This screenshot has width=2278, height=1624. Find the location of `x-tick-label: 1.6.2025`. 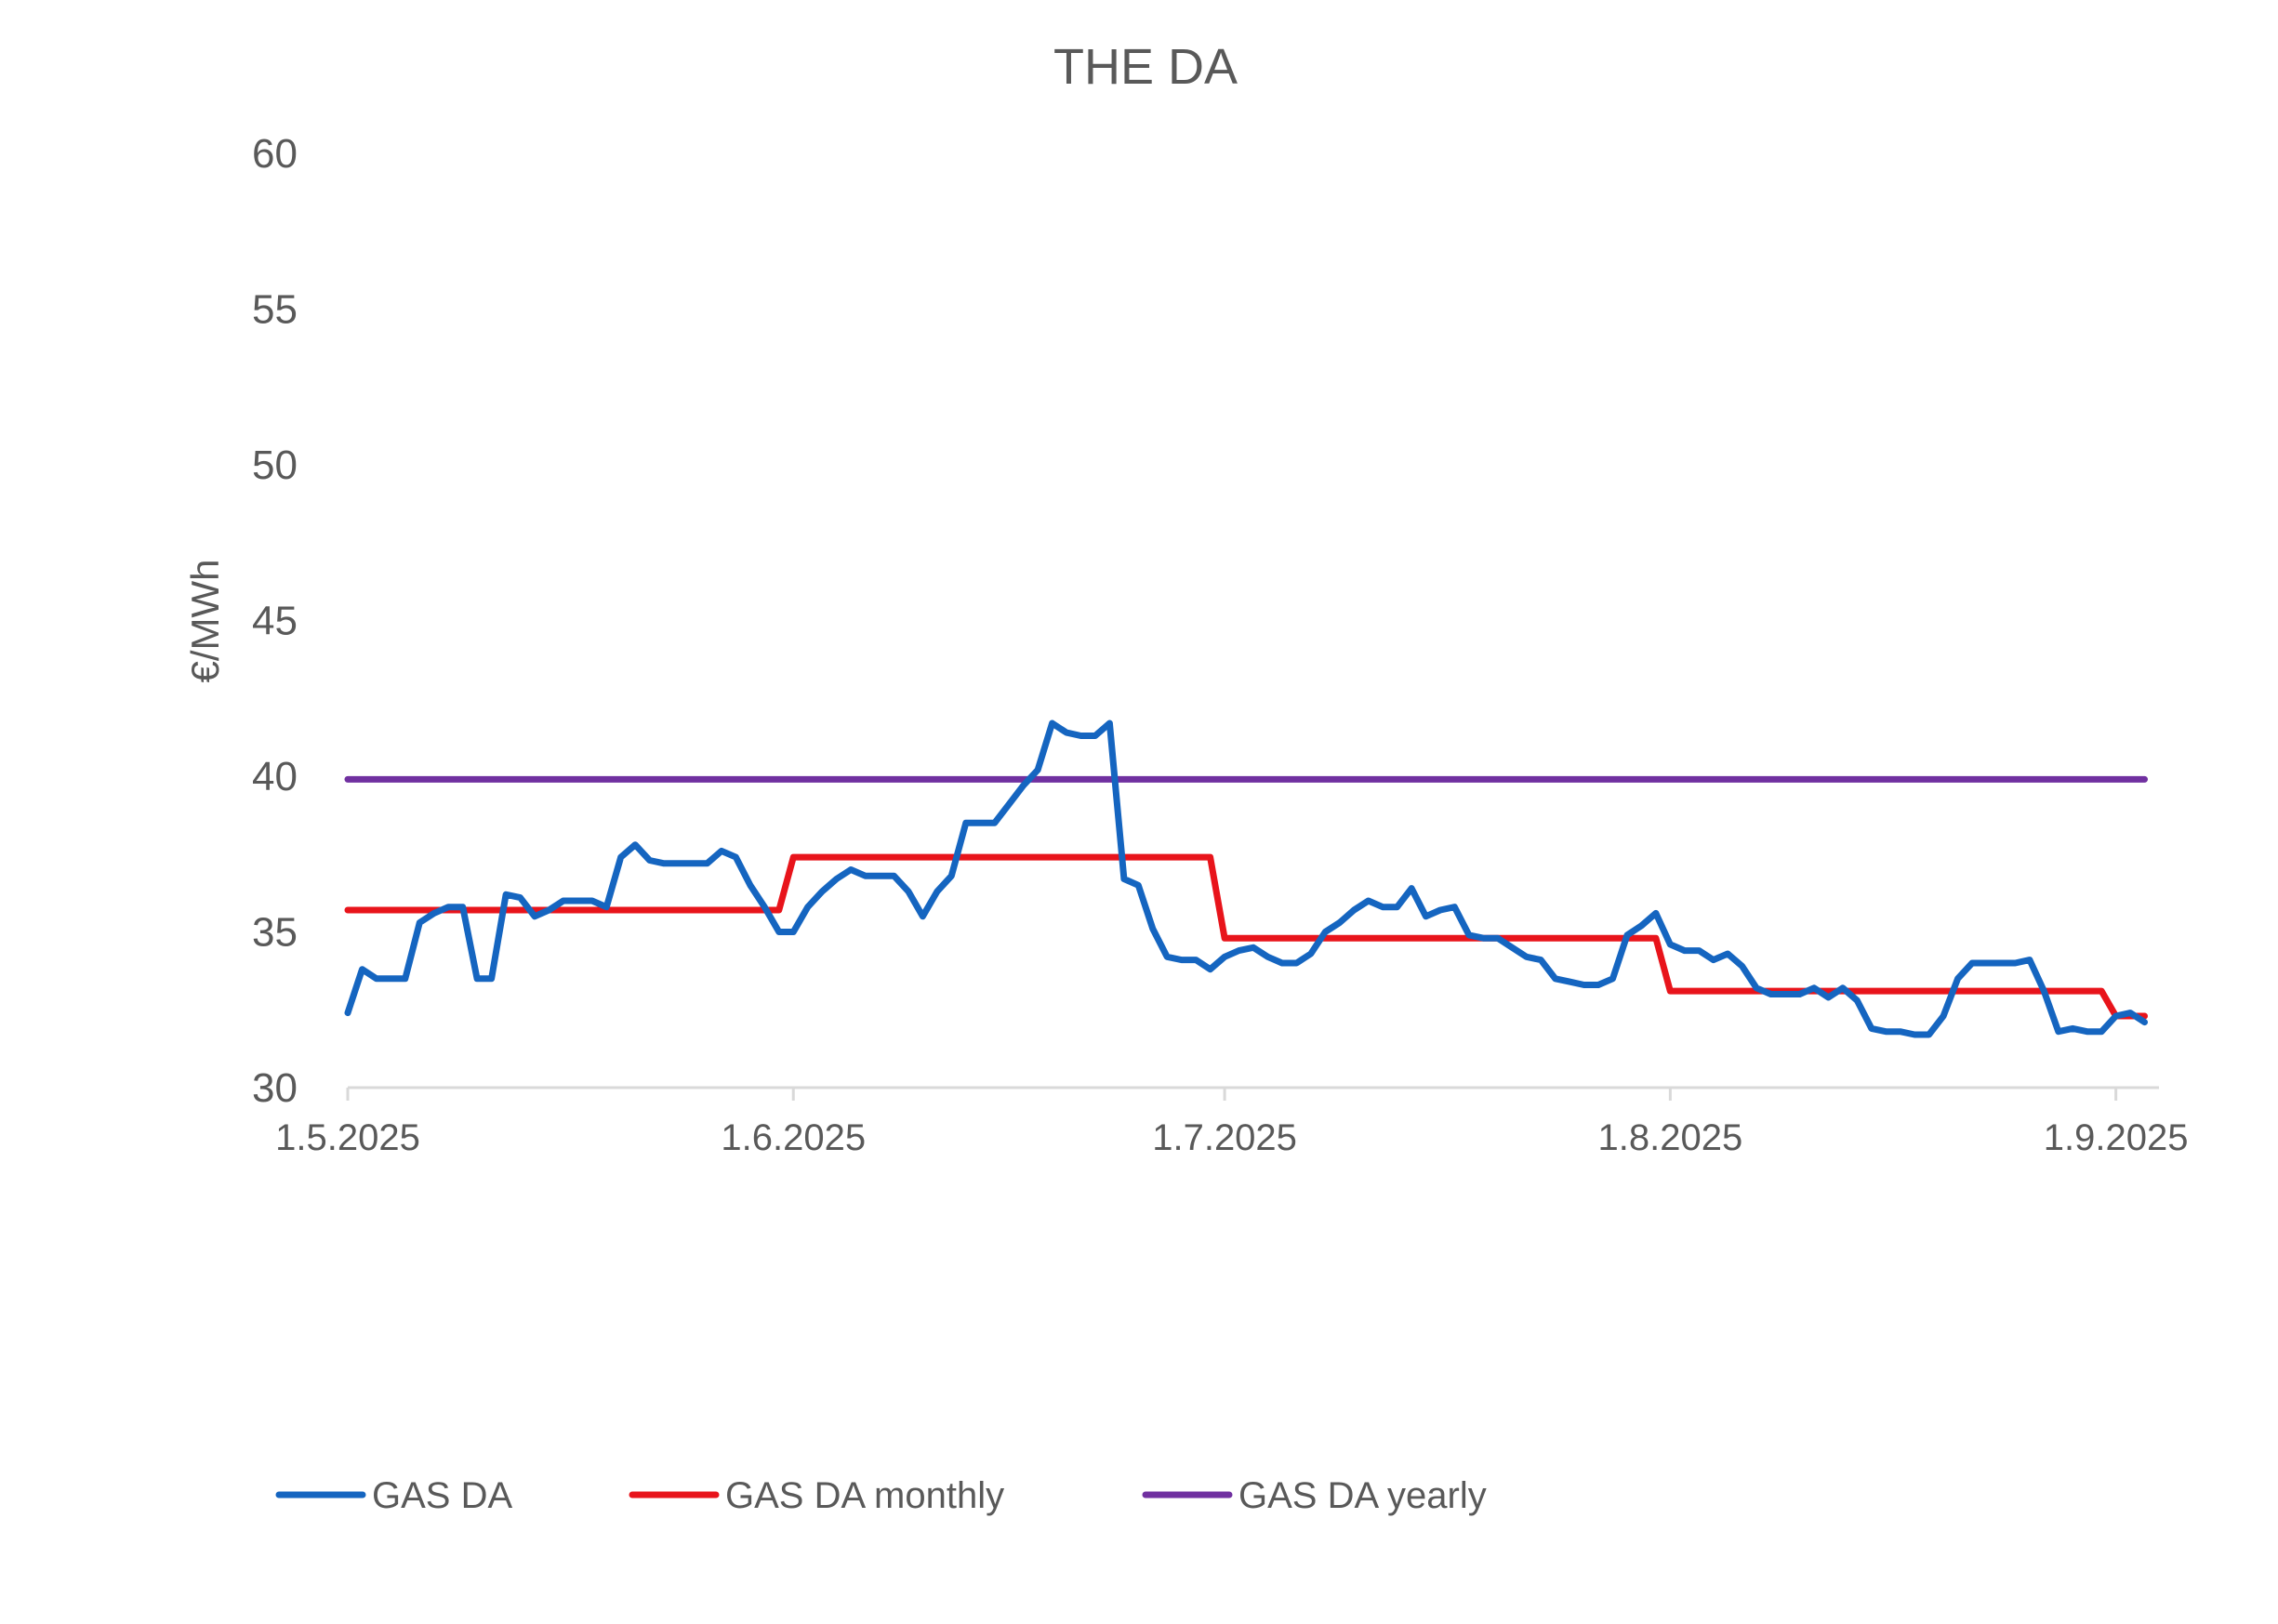

x-tick-label: 1.6.2025 is located at coordinates (793, 1137).